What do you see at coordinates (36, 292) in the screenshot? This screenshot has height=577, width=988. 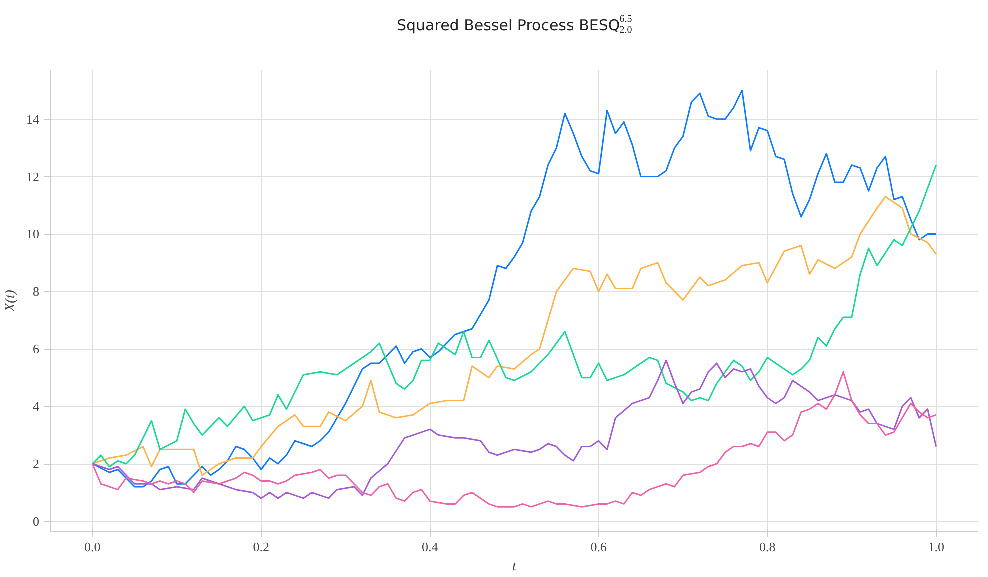 I see `y-tick-label: 8` at bounding box center [36, 292].